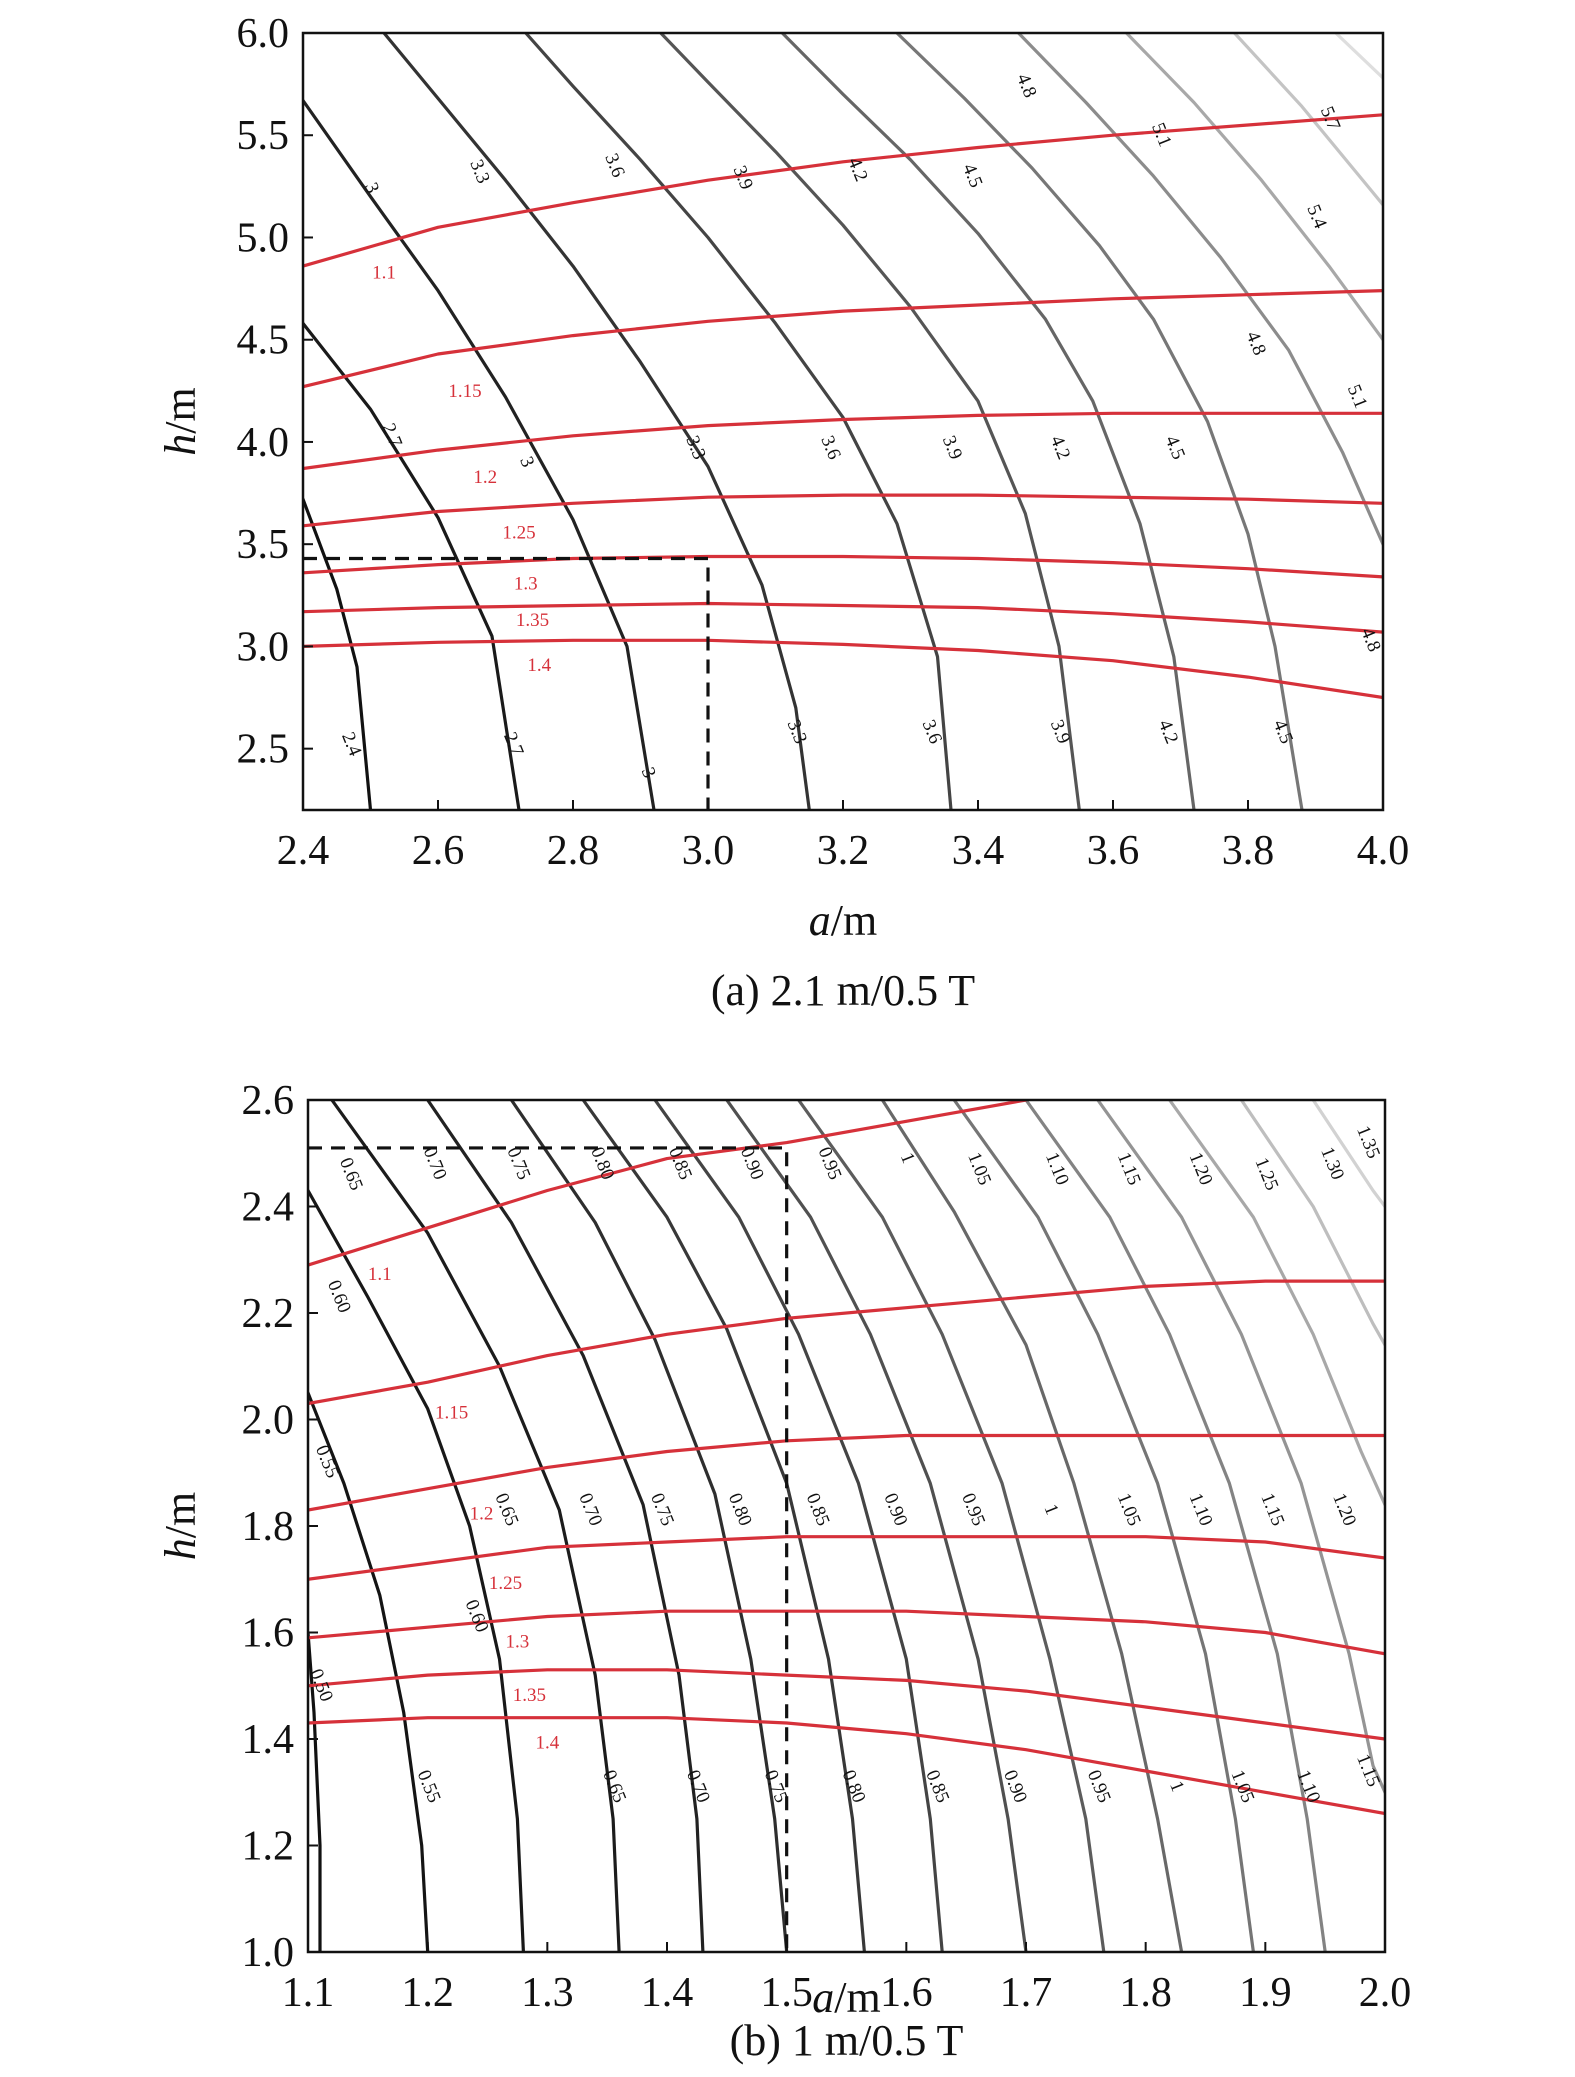 This screenshot has width=1575, height=2077. What do you see at coordinates (338, 653) in the screenshot?
I see `contour-line-2.4` at bounding box center [338, 653].